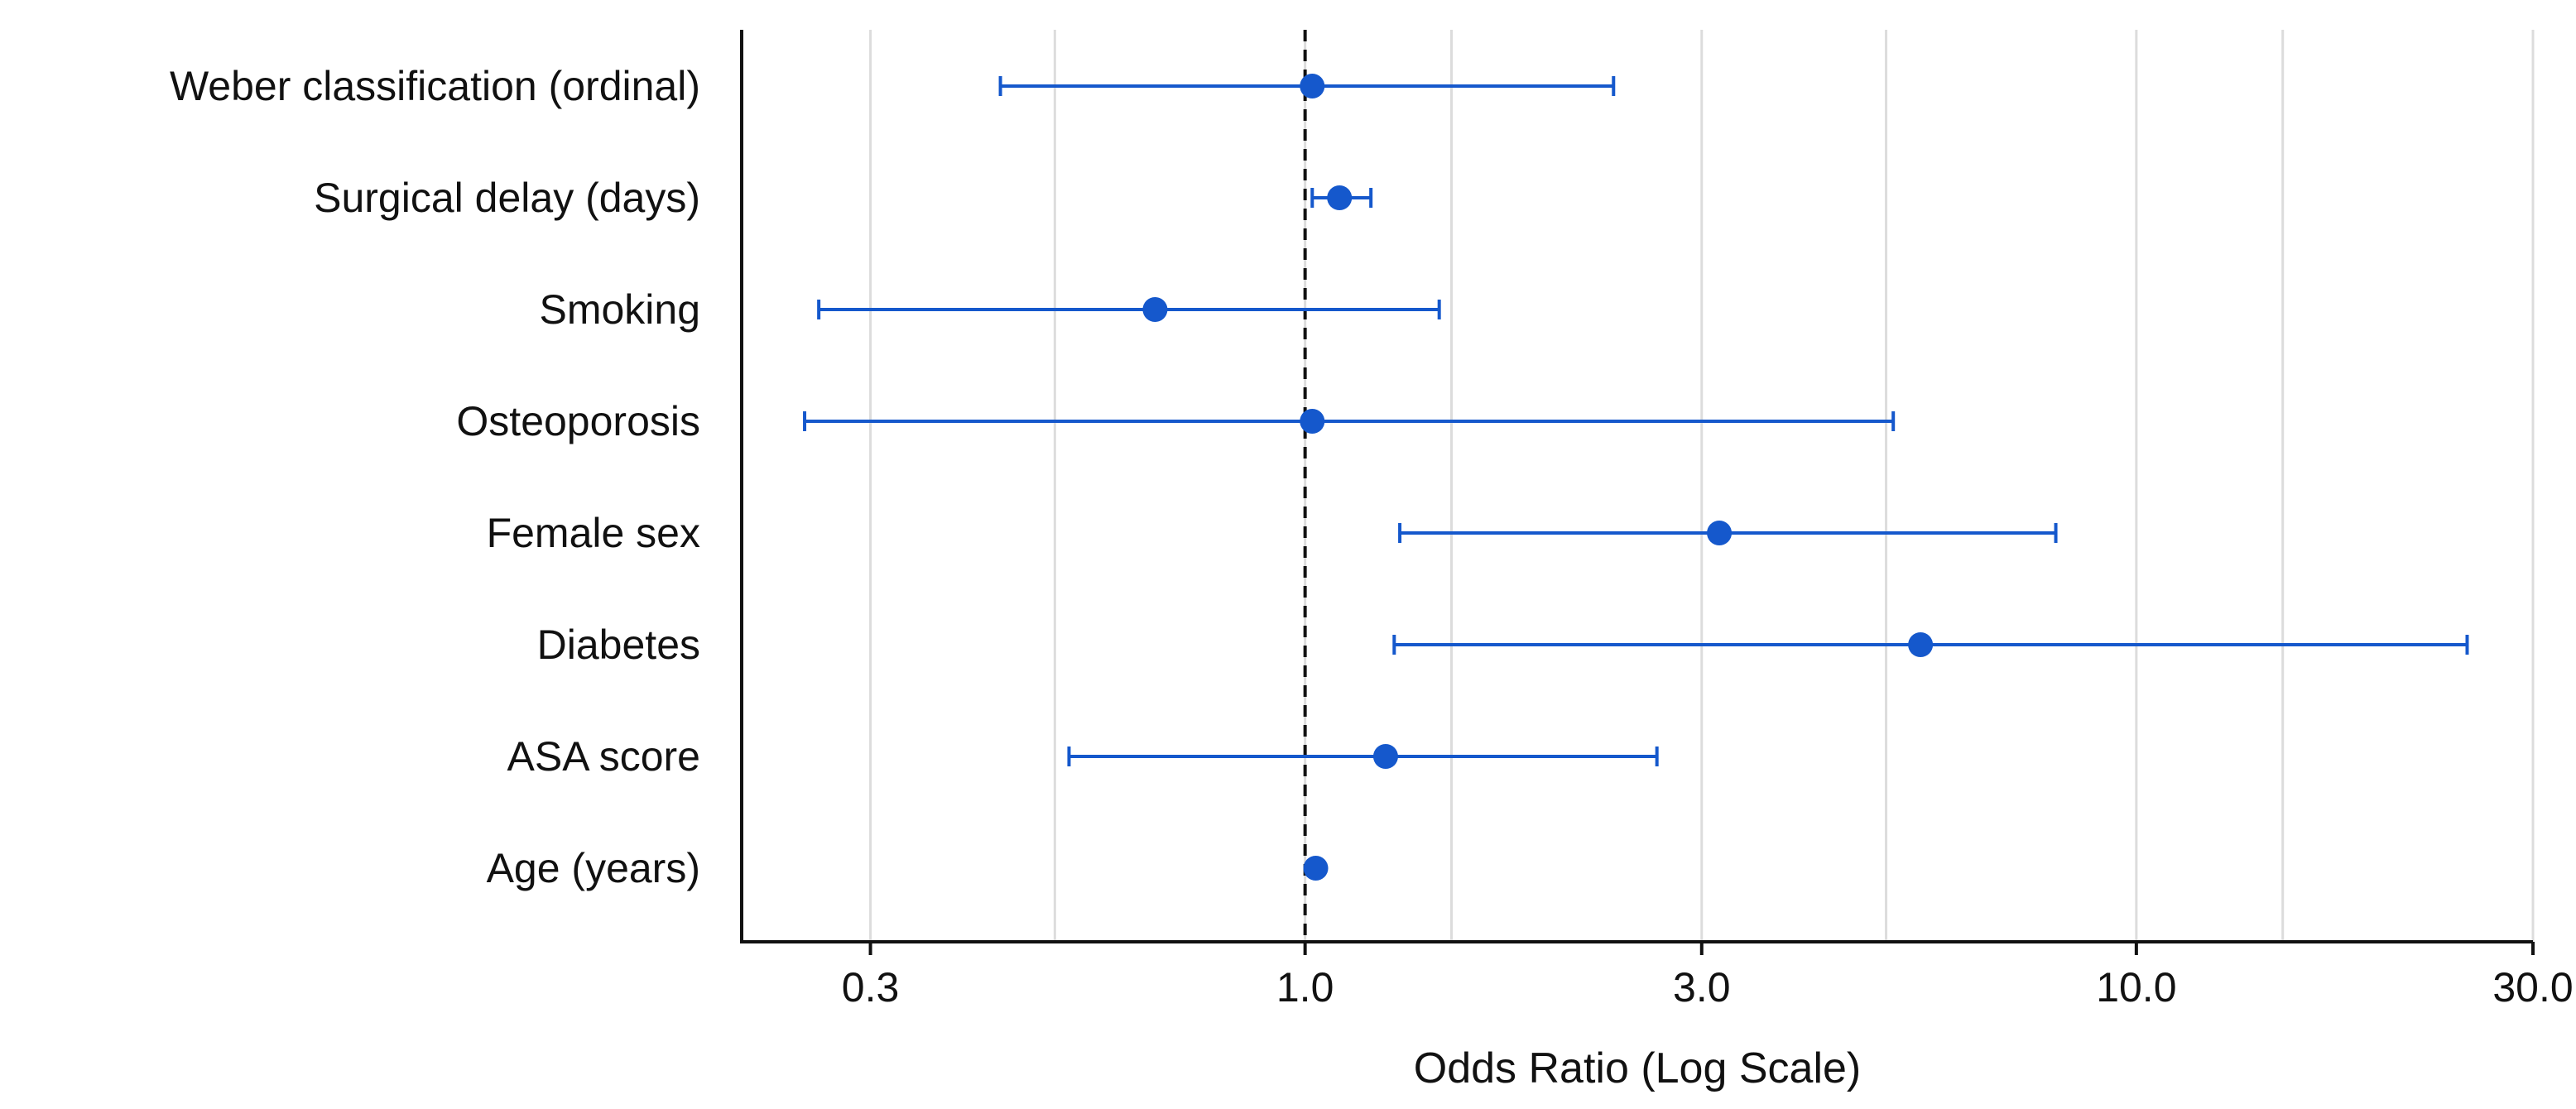 The height and width of the screenshot is (1109, 2576). Describe the element at coordinates (578, 421) in the screenshot. I see `category-label: Osteoporosis` at that location.